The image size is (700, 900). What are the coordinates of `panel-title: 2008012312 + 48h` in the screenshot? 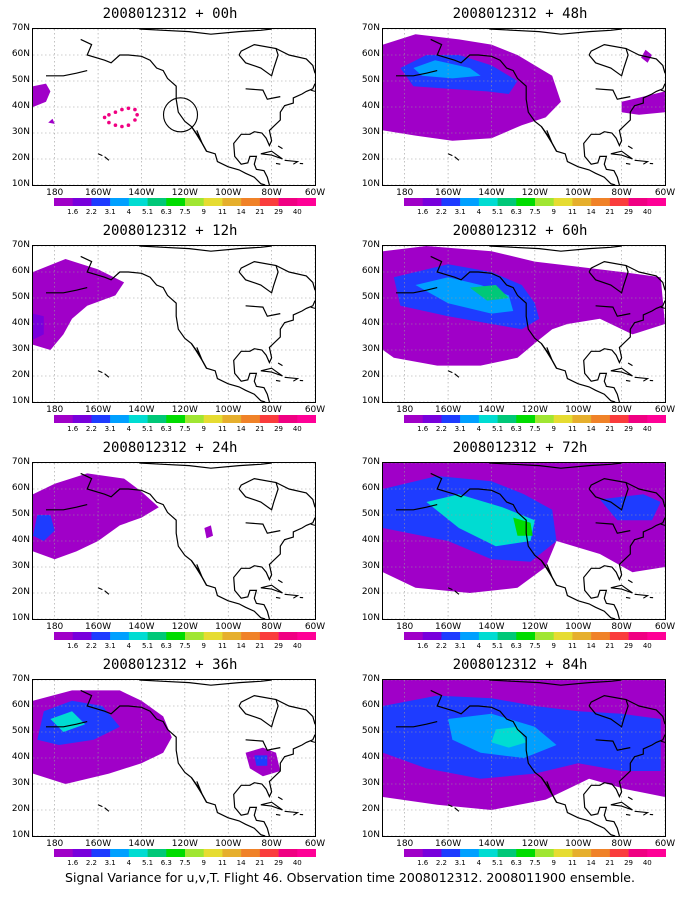 It's located at (520, 14).